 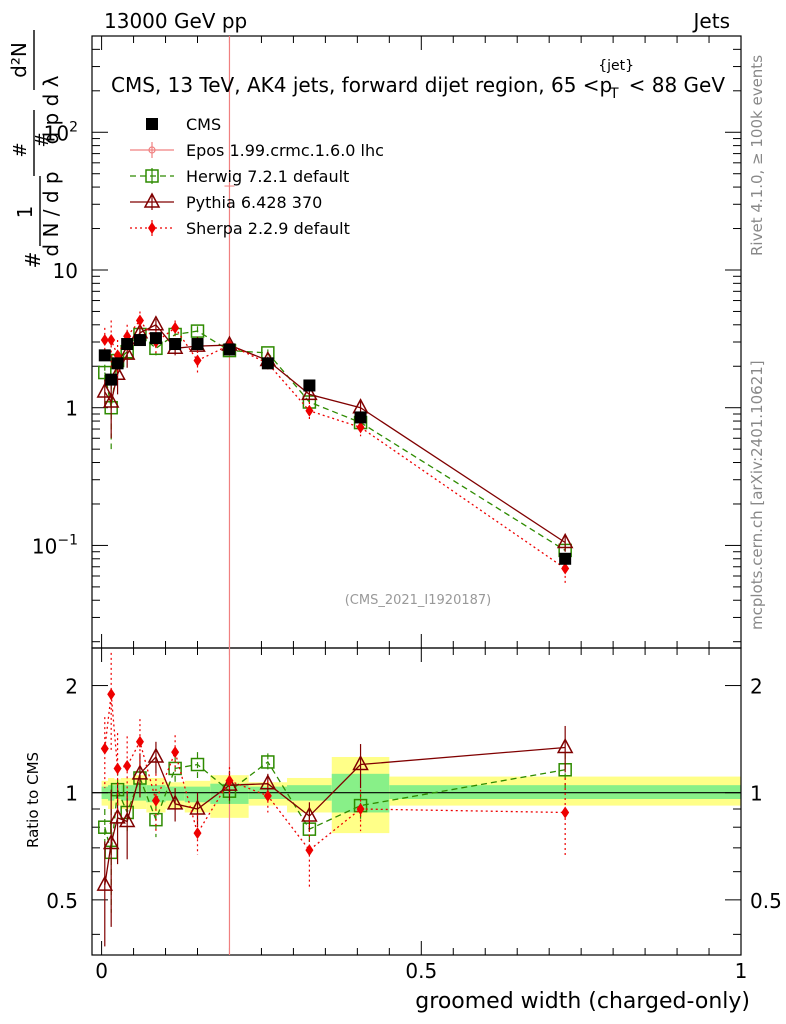 What do you see at coordinates (421, 971) in the screenshot?
I see `x-tick-label: 0.5` at bounding box center [421, 971].